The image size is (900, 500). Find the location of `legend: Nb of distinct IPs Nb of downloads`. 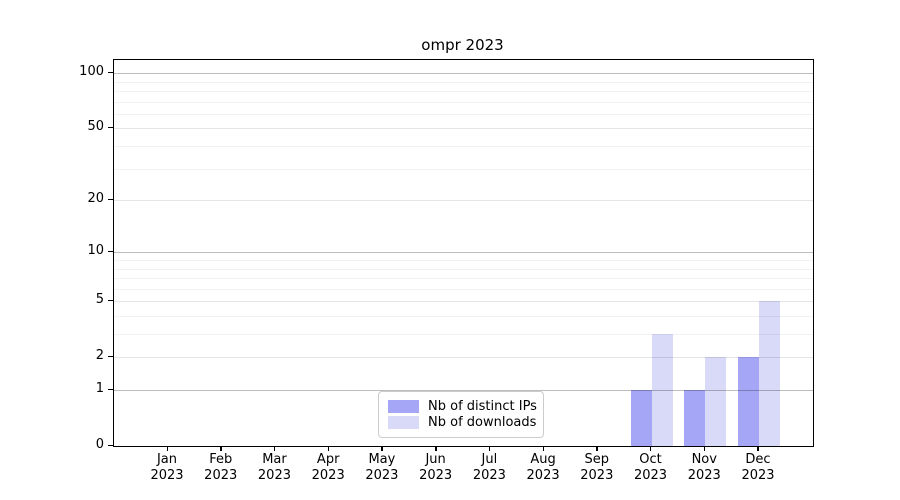

legend: Nb of distinct IPs Nb of downloads is located at coordinates (461, 414).